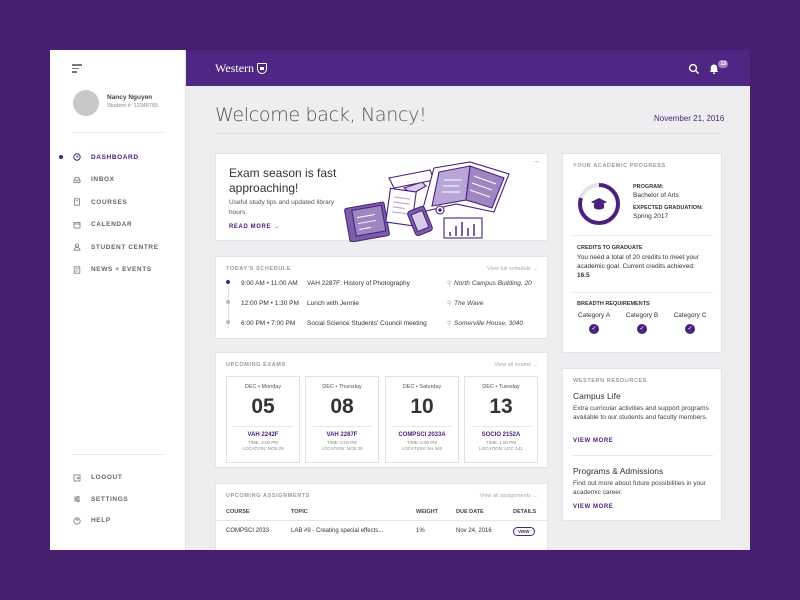  What do you see at coordinates (262, 68) in the screenshot?
I see `crest-icon` at bounding box center [262, 68].